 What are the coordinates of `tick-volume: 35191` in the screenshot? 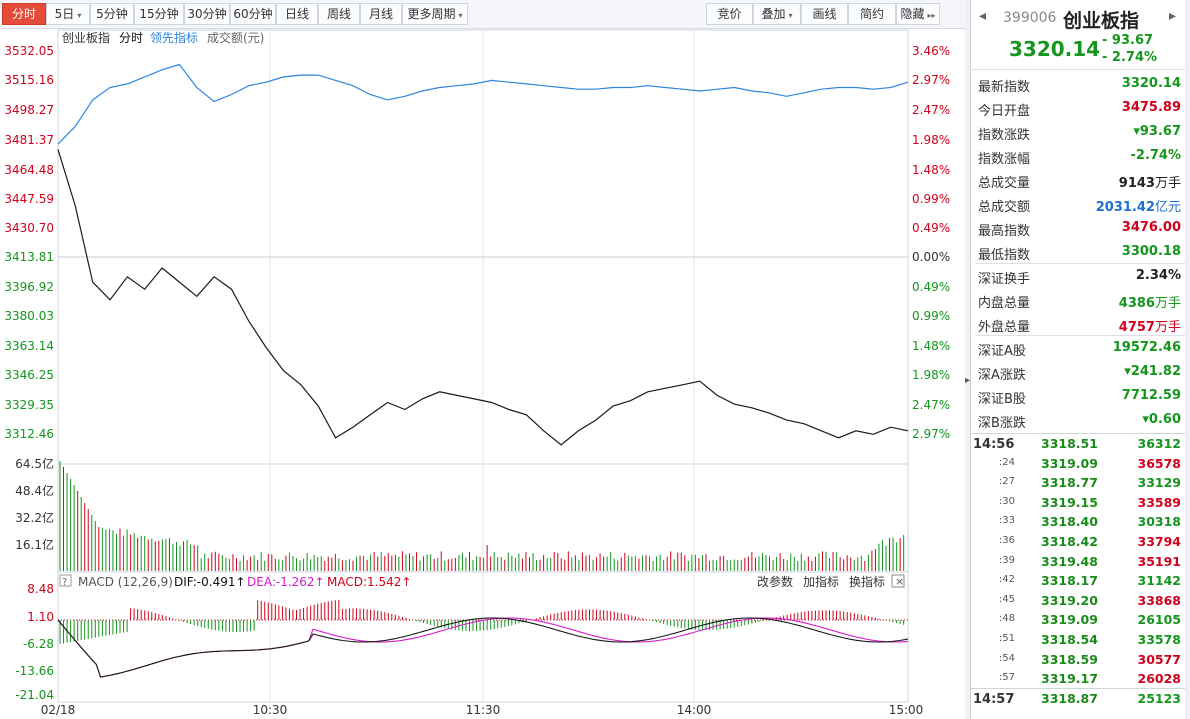 It's located at (1159, 561).